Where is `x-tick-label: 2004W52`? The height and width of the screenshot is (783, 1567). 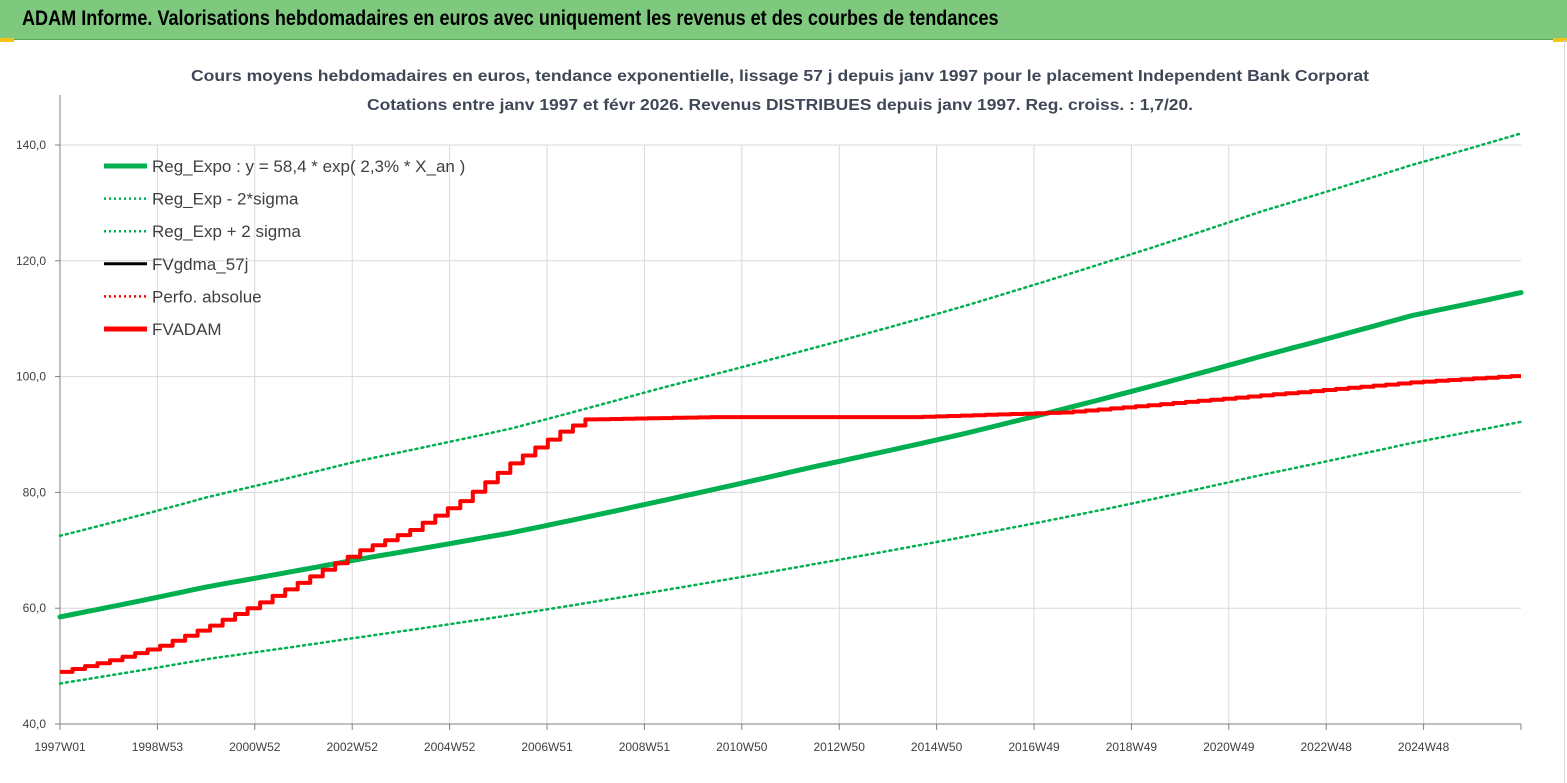 x-tick-label: 2004W52 is located at coordinates (450, 747).